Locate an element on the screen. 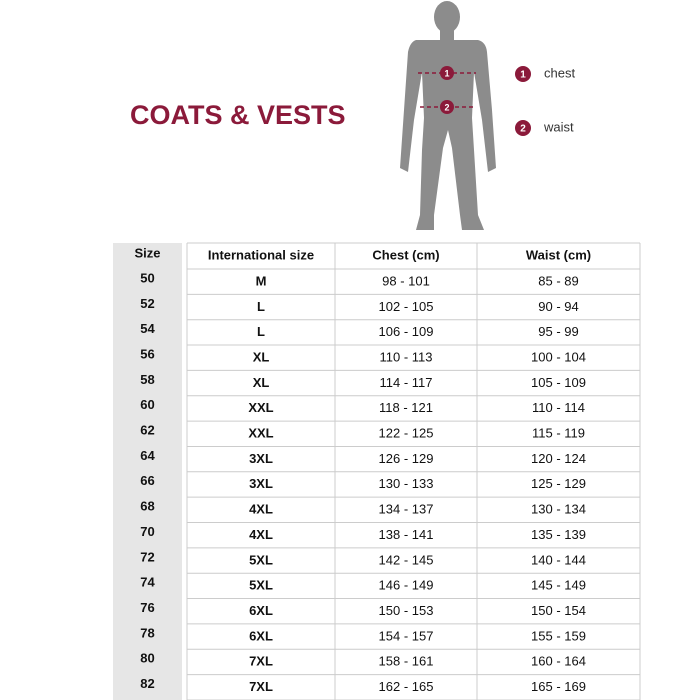 The height and width of the screenshot is (700, 700). table-cell: 85 - 89 is located at coordinates (558, 280).